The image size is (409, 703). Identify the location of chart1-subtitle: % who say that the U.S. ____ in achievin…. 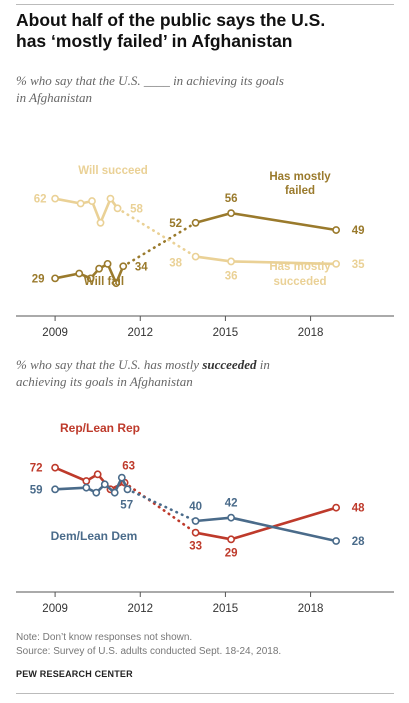
(196, 89).